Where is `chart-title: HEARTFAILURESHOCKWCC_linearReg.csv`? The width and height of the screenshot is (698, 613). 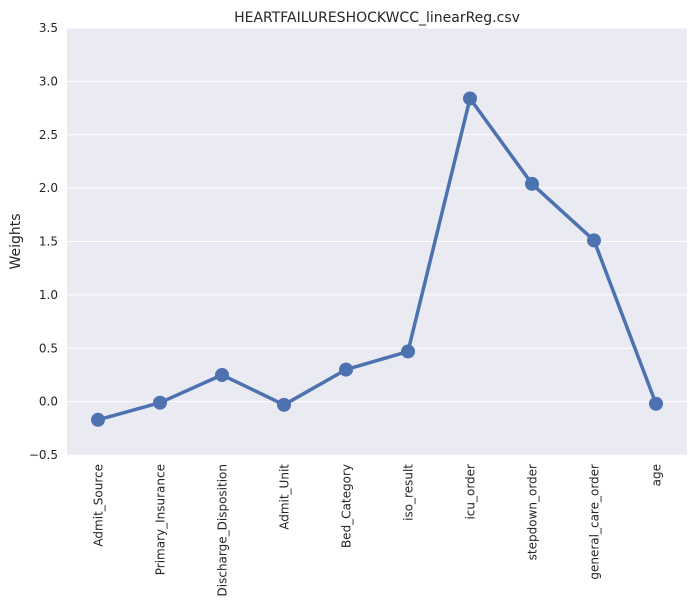
chart-title: HEARTFAILURESHOCKWCC_linearReg.csv is located at coordinates (377, 18).